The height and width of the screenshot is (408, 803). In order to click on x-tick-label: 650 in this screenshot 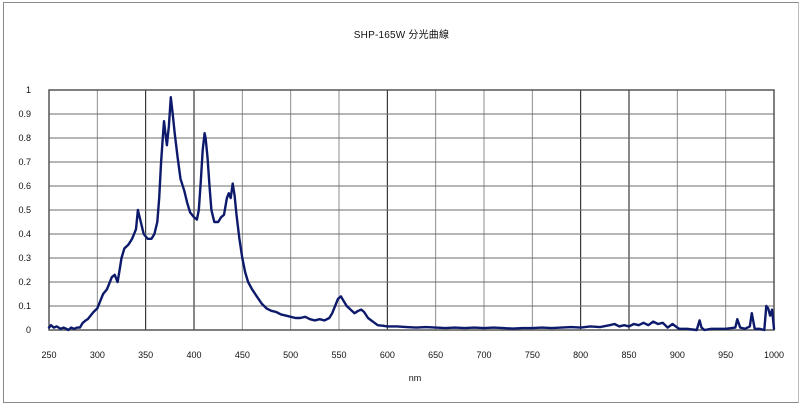, I will do `click(435, 355)`.